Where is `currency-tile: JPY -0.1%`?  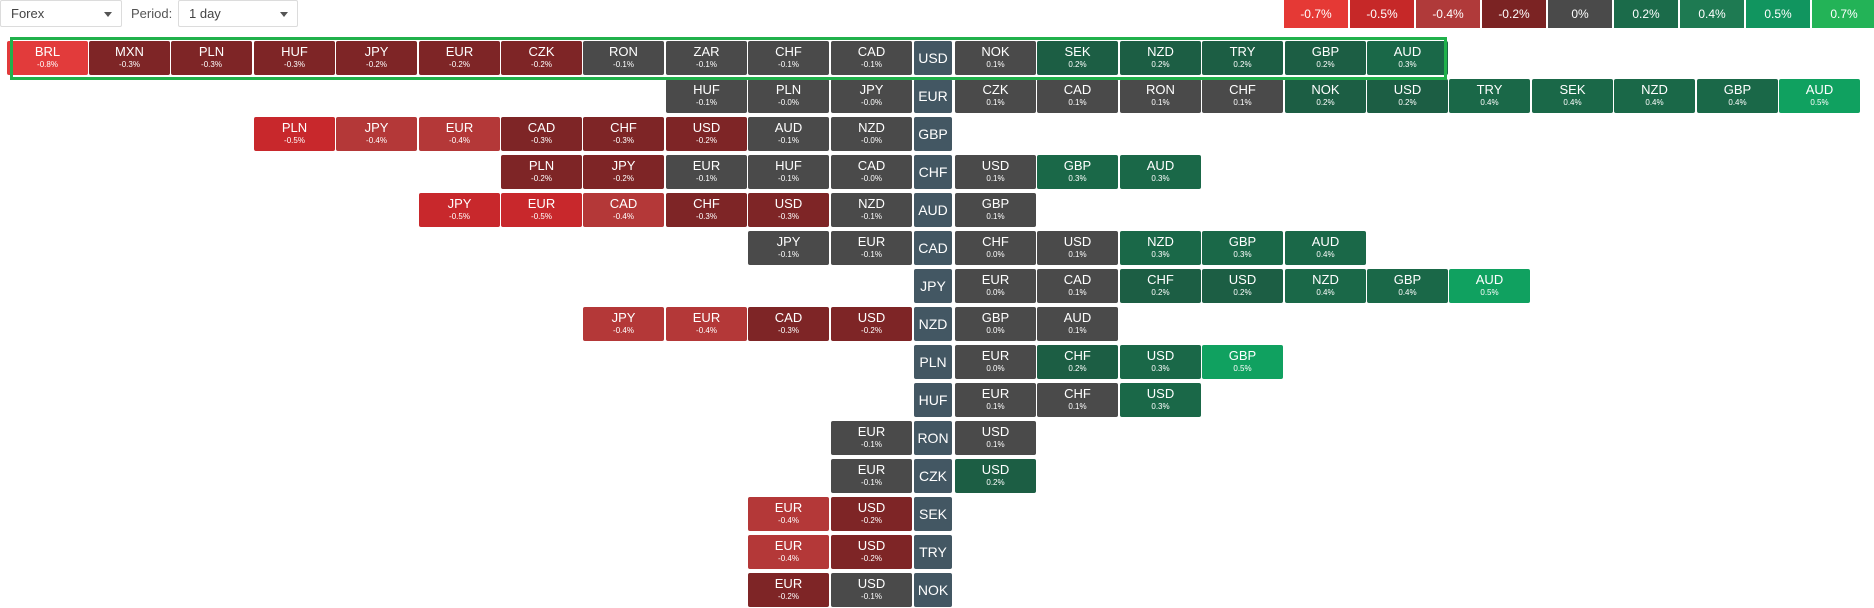
currency-tile: JPY -0.1% is located at coordinates (788, 248).